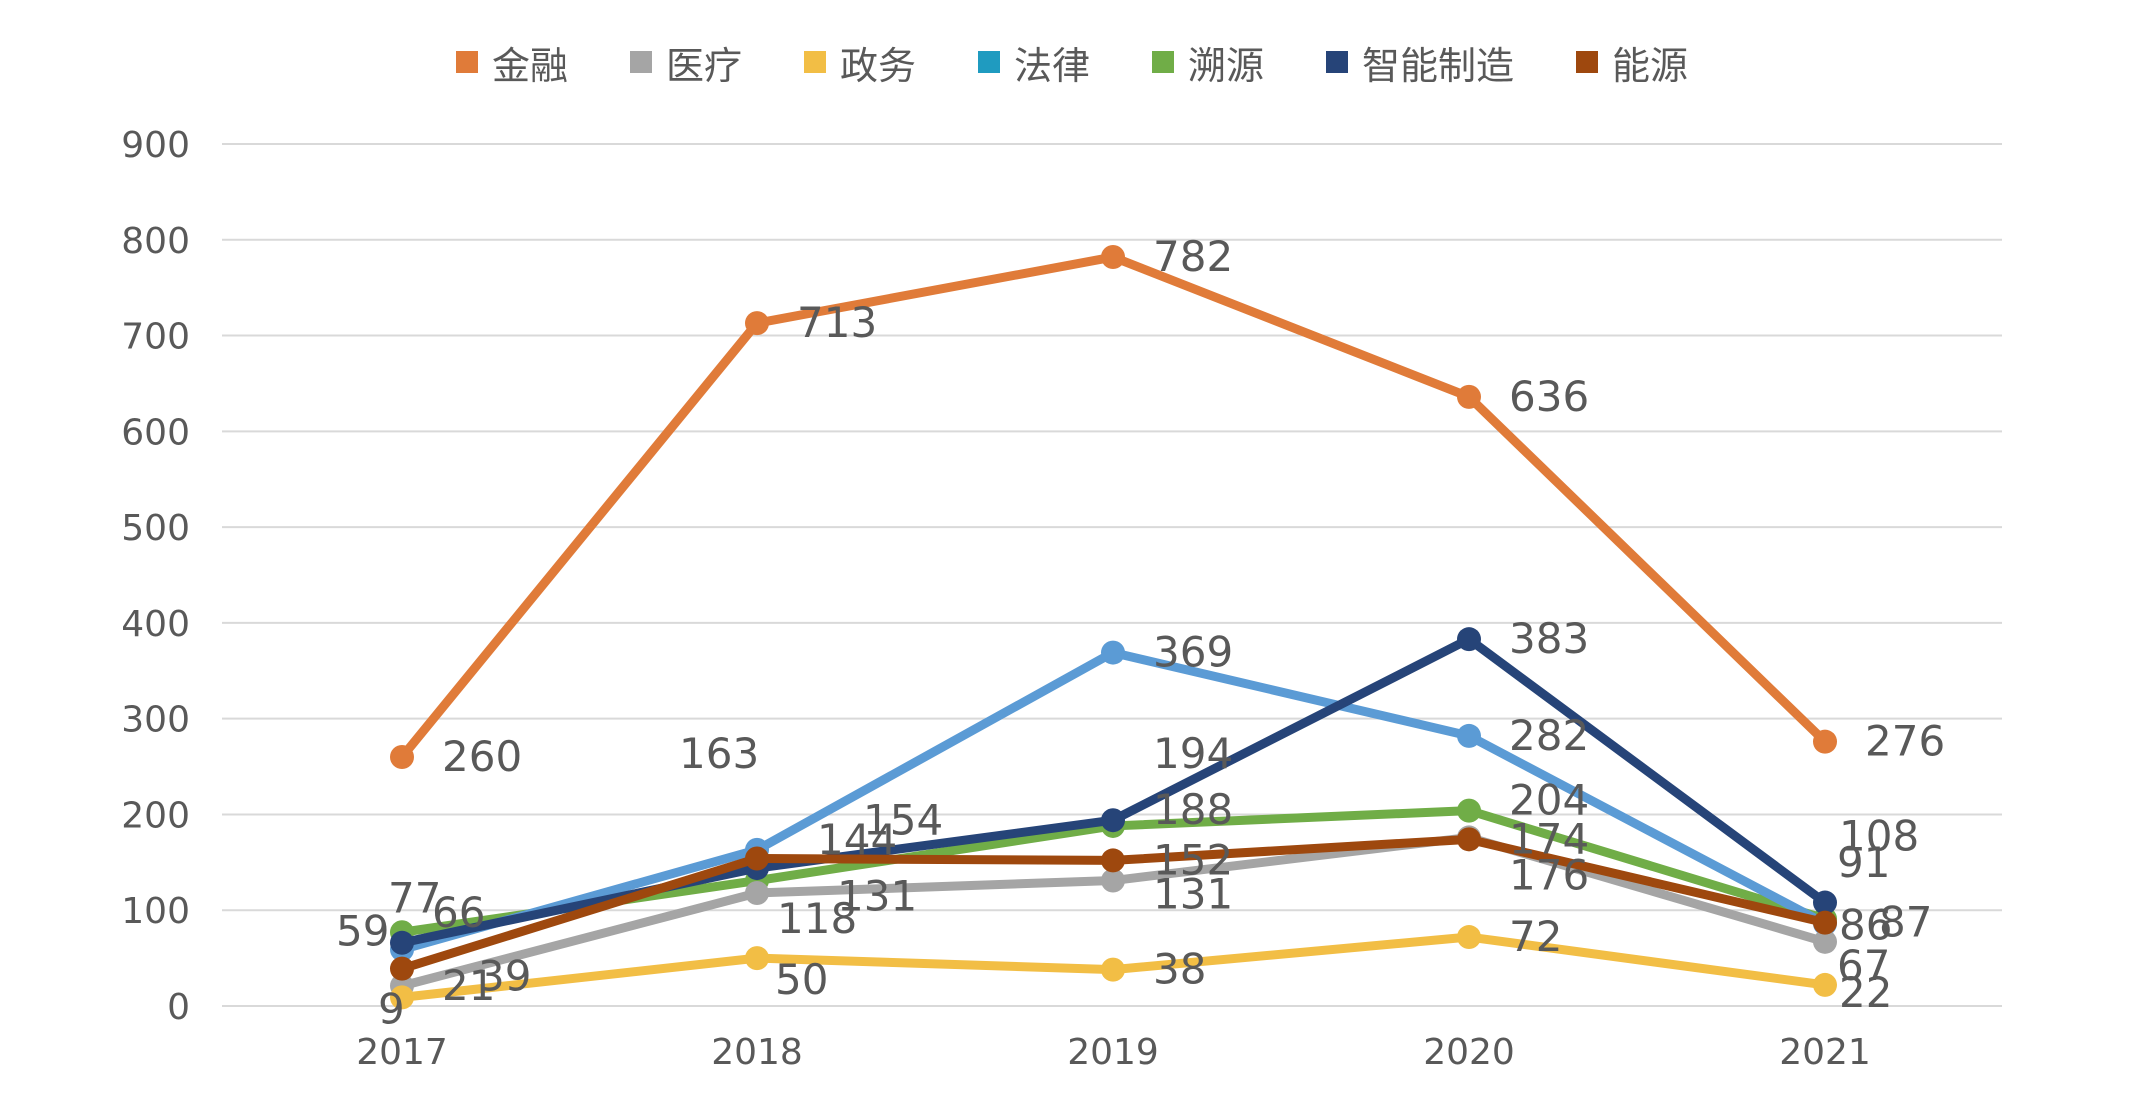 This screenshot has height=1104, width=2144. Describe the element at coordinates (402, 1052) in the screenshot. I see `x-tick-label: 2017` at that location.